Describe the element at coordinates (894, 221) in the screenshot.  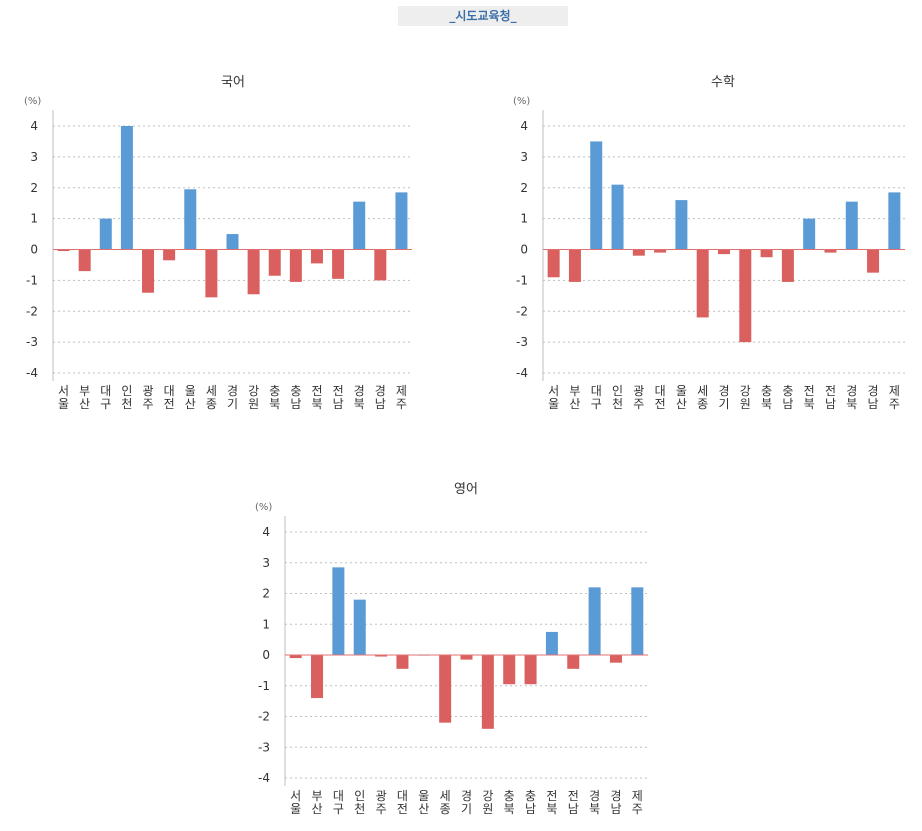
I see `bar-제주` at that location.